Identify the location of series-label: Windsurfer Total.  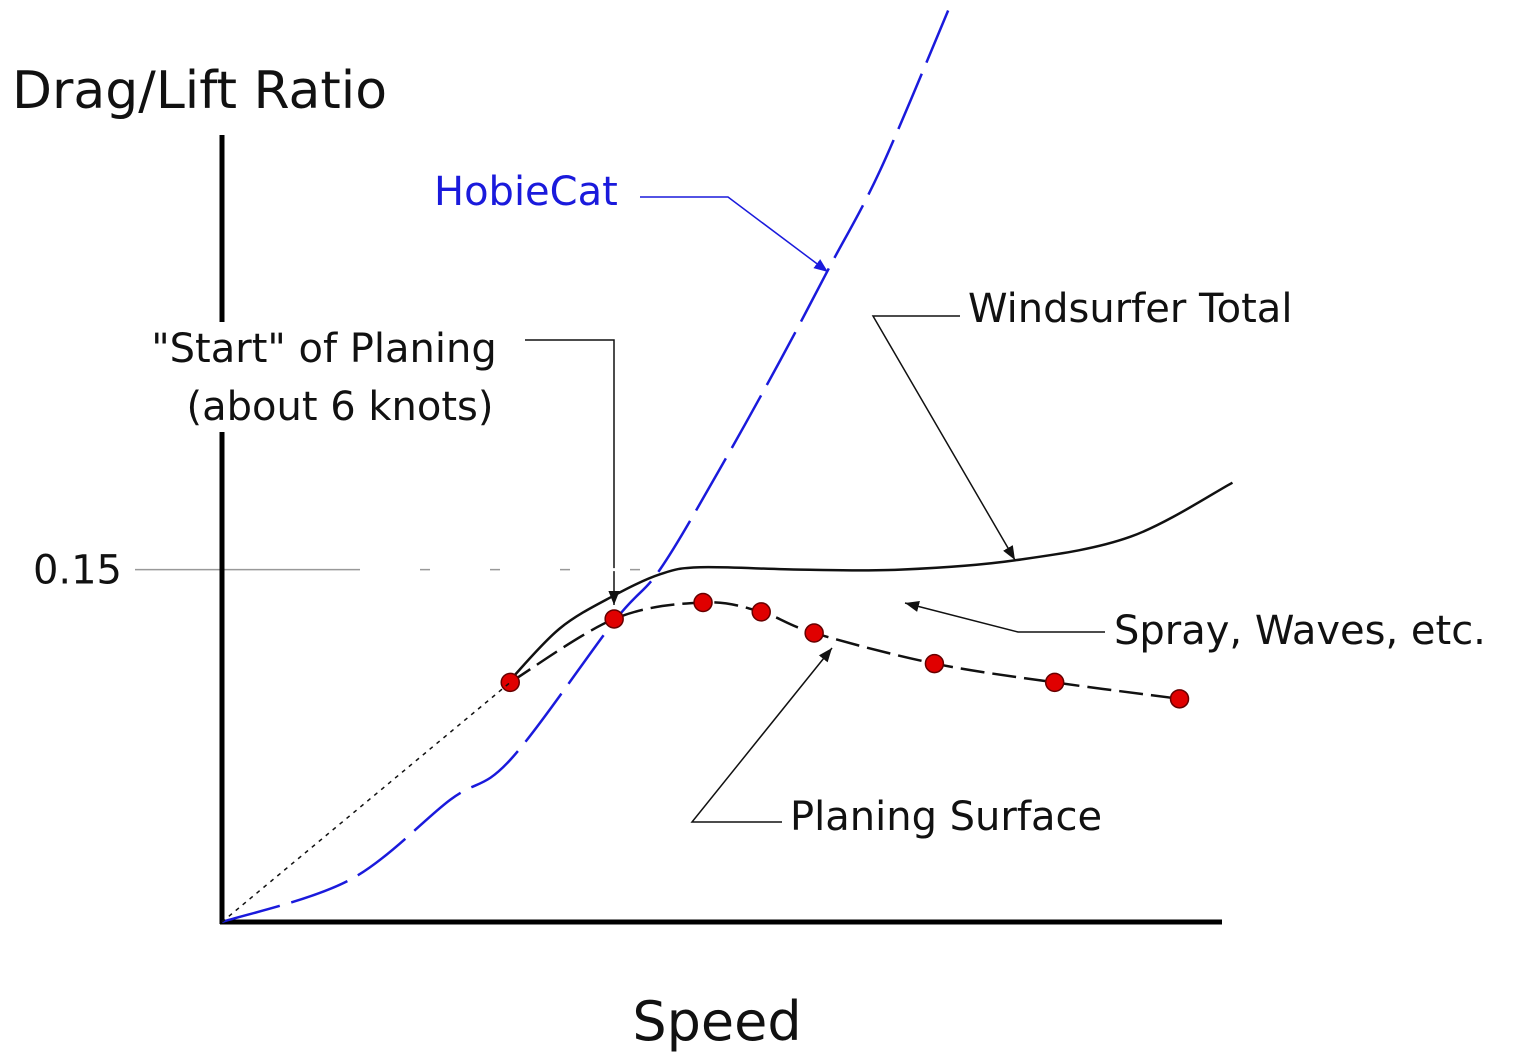
(1130, 309).